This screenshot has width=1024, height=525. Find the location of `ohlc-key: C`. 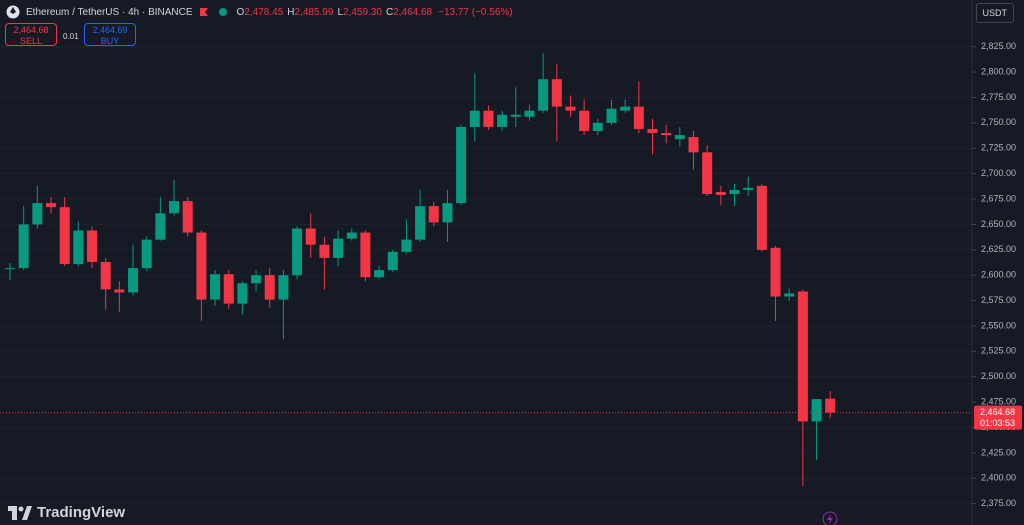

ohlc-key: C is located at coordinates (389, 12).